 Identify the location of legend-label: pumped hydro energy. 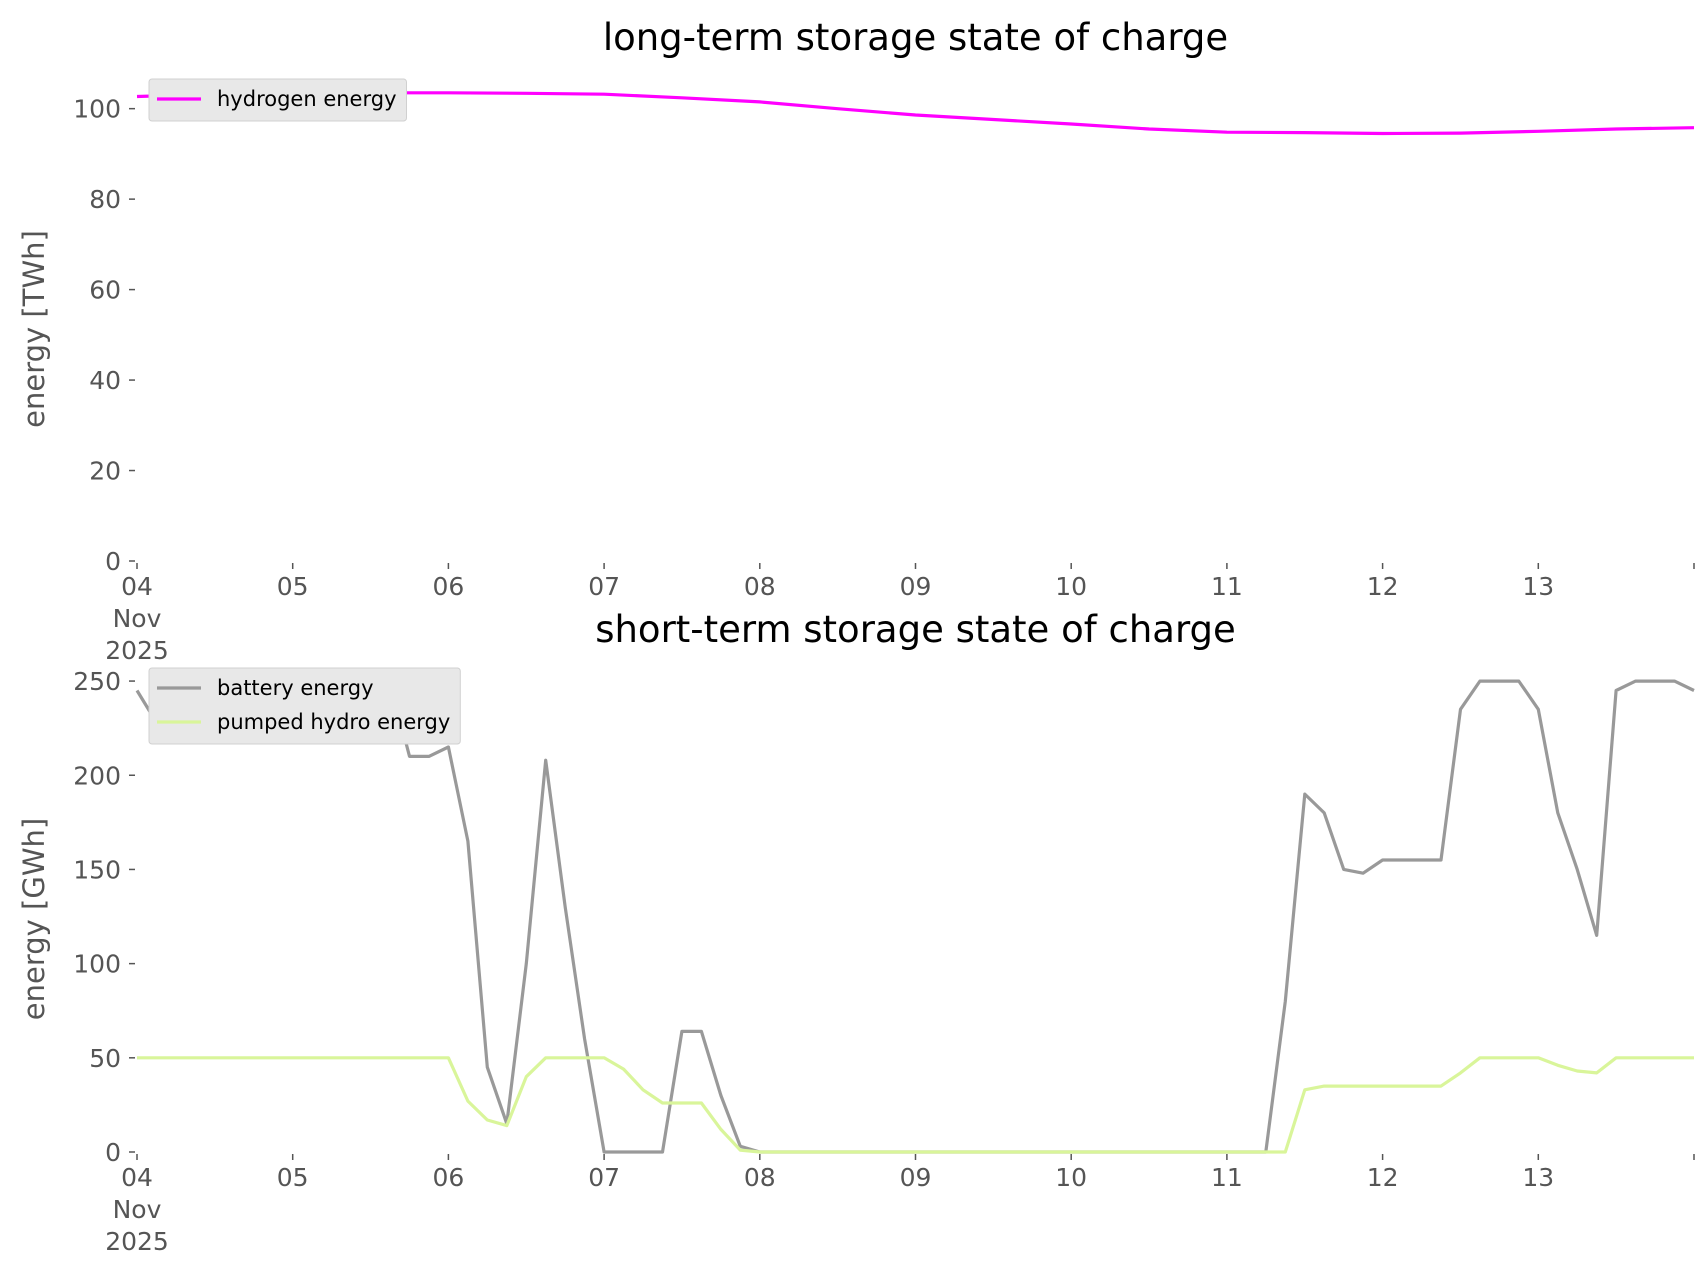
(333, 722).